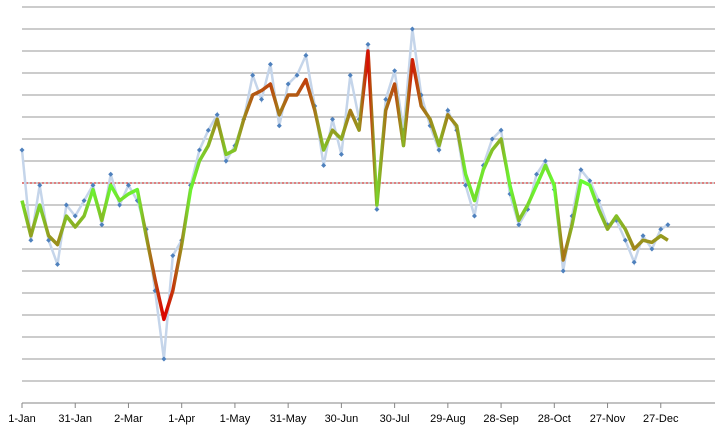  What do you see at coordinates (661, 419) in the screenshot?
I see `x-tick-label: 27-Dec` at bounding box center [661, 419].